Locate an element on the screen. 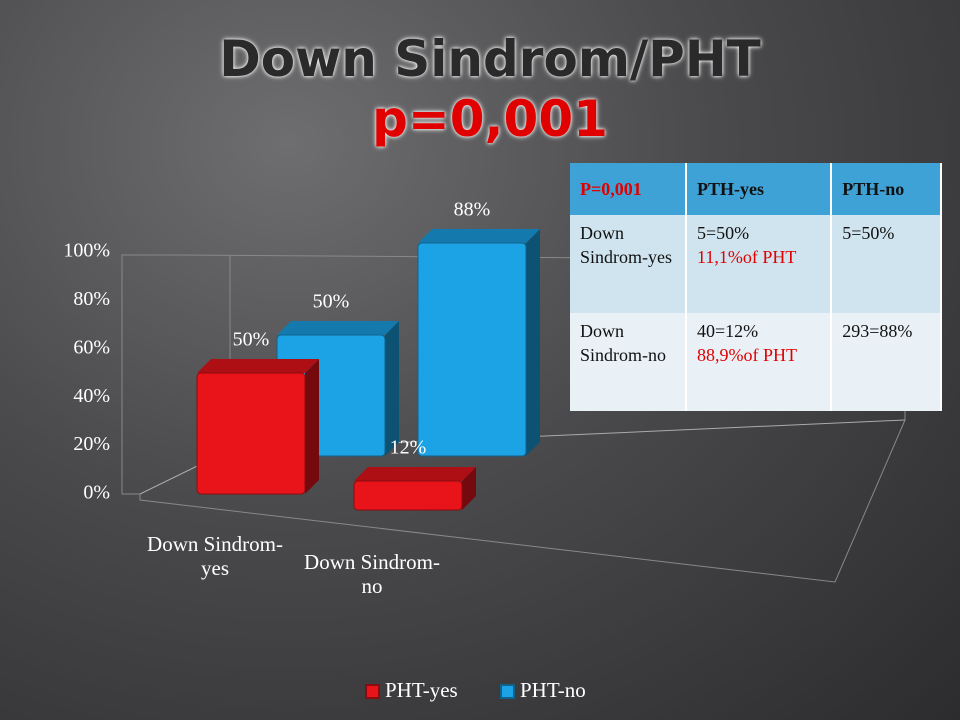 This screenshot has height=720, width=960. value-label: 12% is located at coordinates (408, 448).